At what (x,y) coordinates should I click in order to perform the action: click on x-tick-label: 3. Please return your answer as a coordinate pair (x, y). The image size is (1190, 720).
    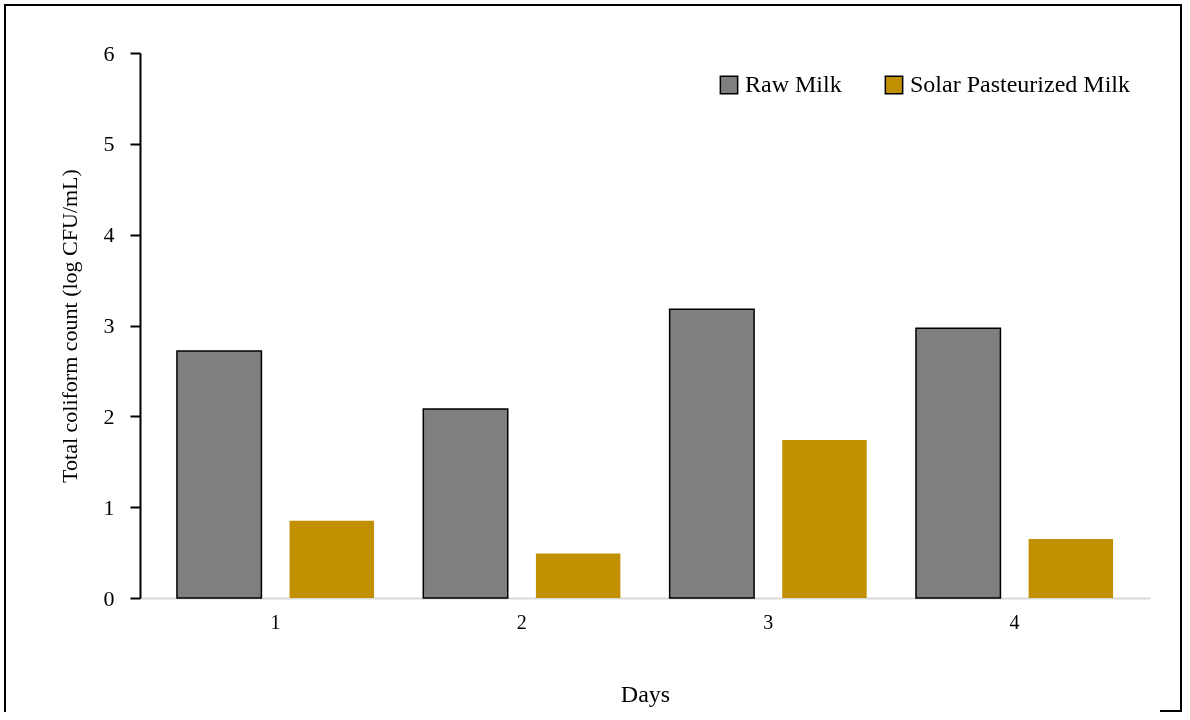
    Looking at the image, I should click on (768, 621).